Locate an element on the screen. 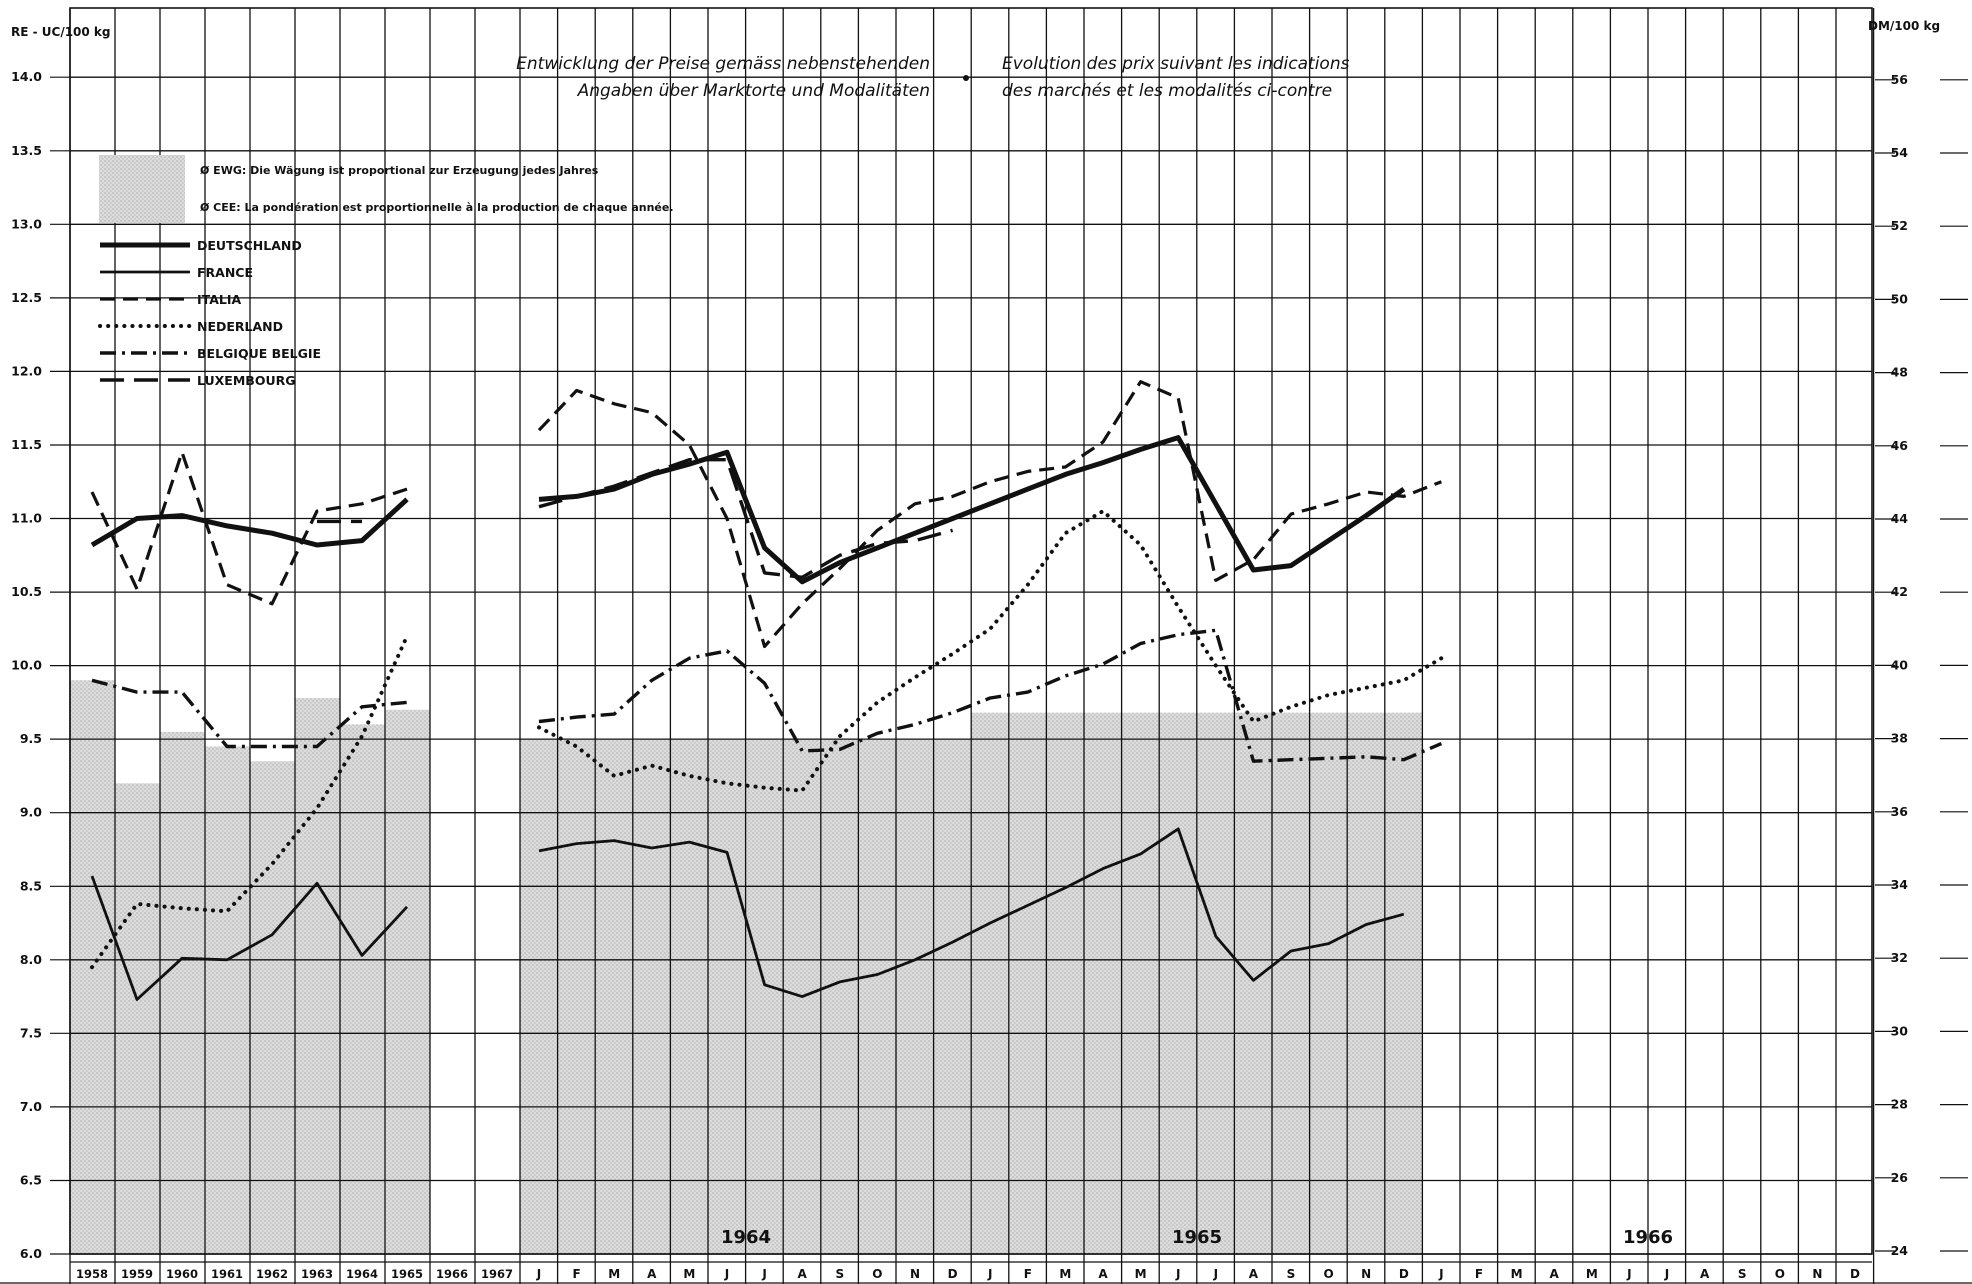  y-tick-right: 26 is located at coordinates (1900, 1177).